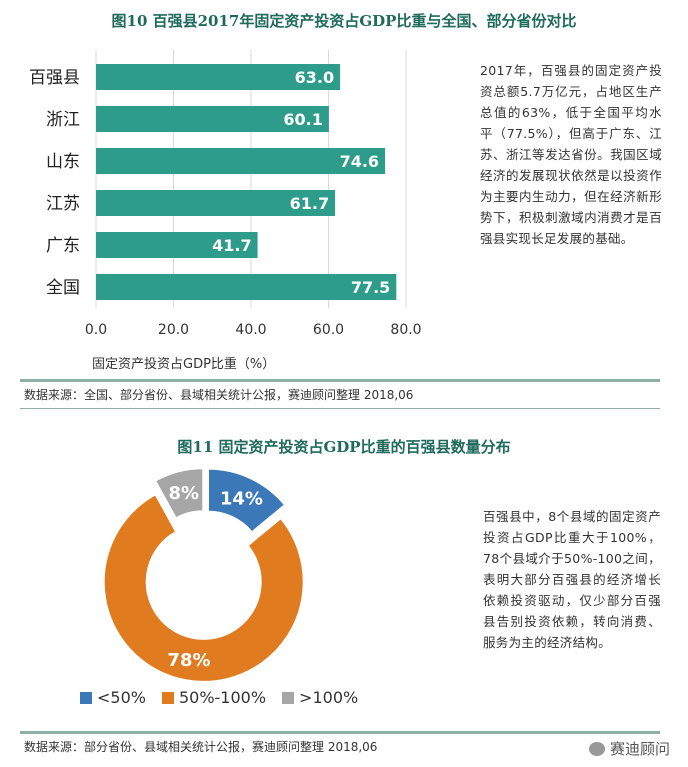  What do you see at coordinates (183, 493) in the screenshot?
I see `slice-label: 8%` at bounding box center [183, 493].